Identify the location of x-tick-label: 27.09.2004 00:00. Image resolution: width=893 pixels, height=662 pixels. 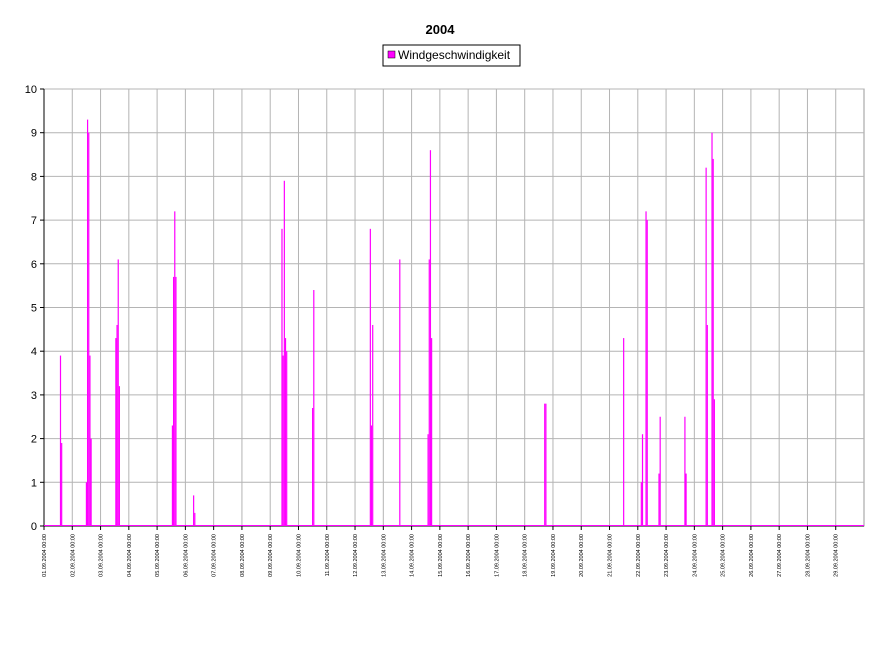
(780, 555).